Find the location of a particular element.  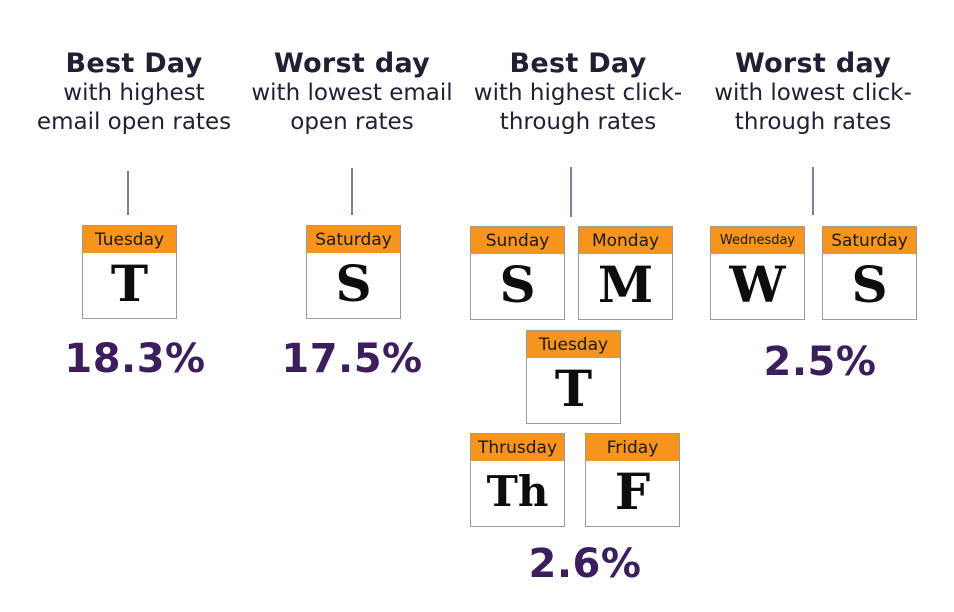

group-subtitle: with lowest click-through rates is located at coordinates (813, 107).